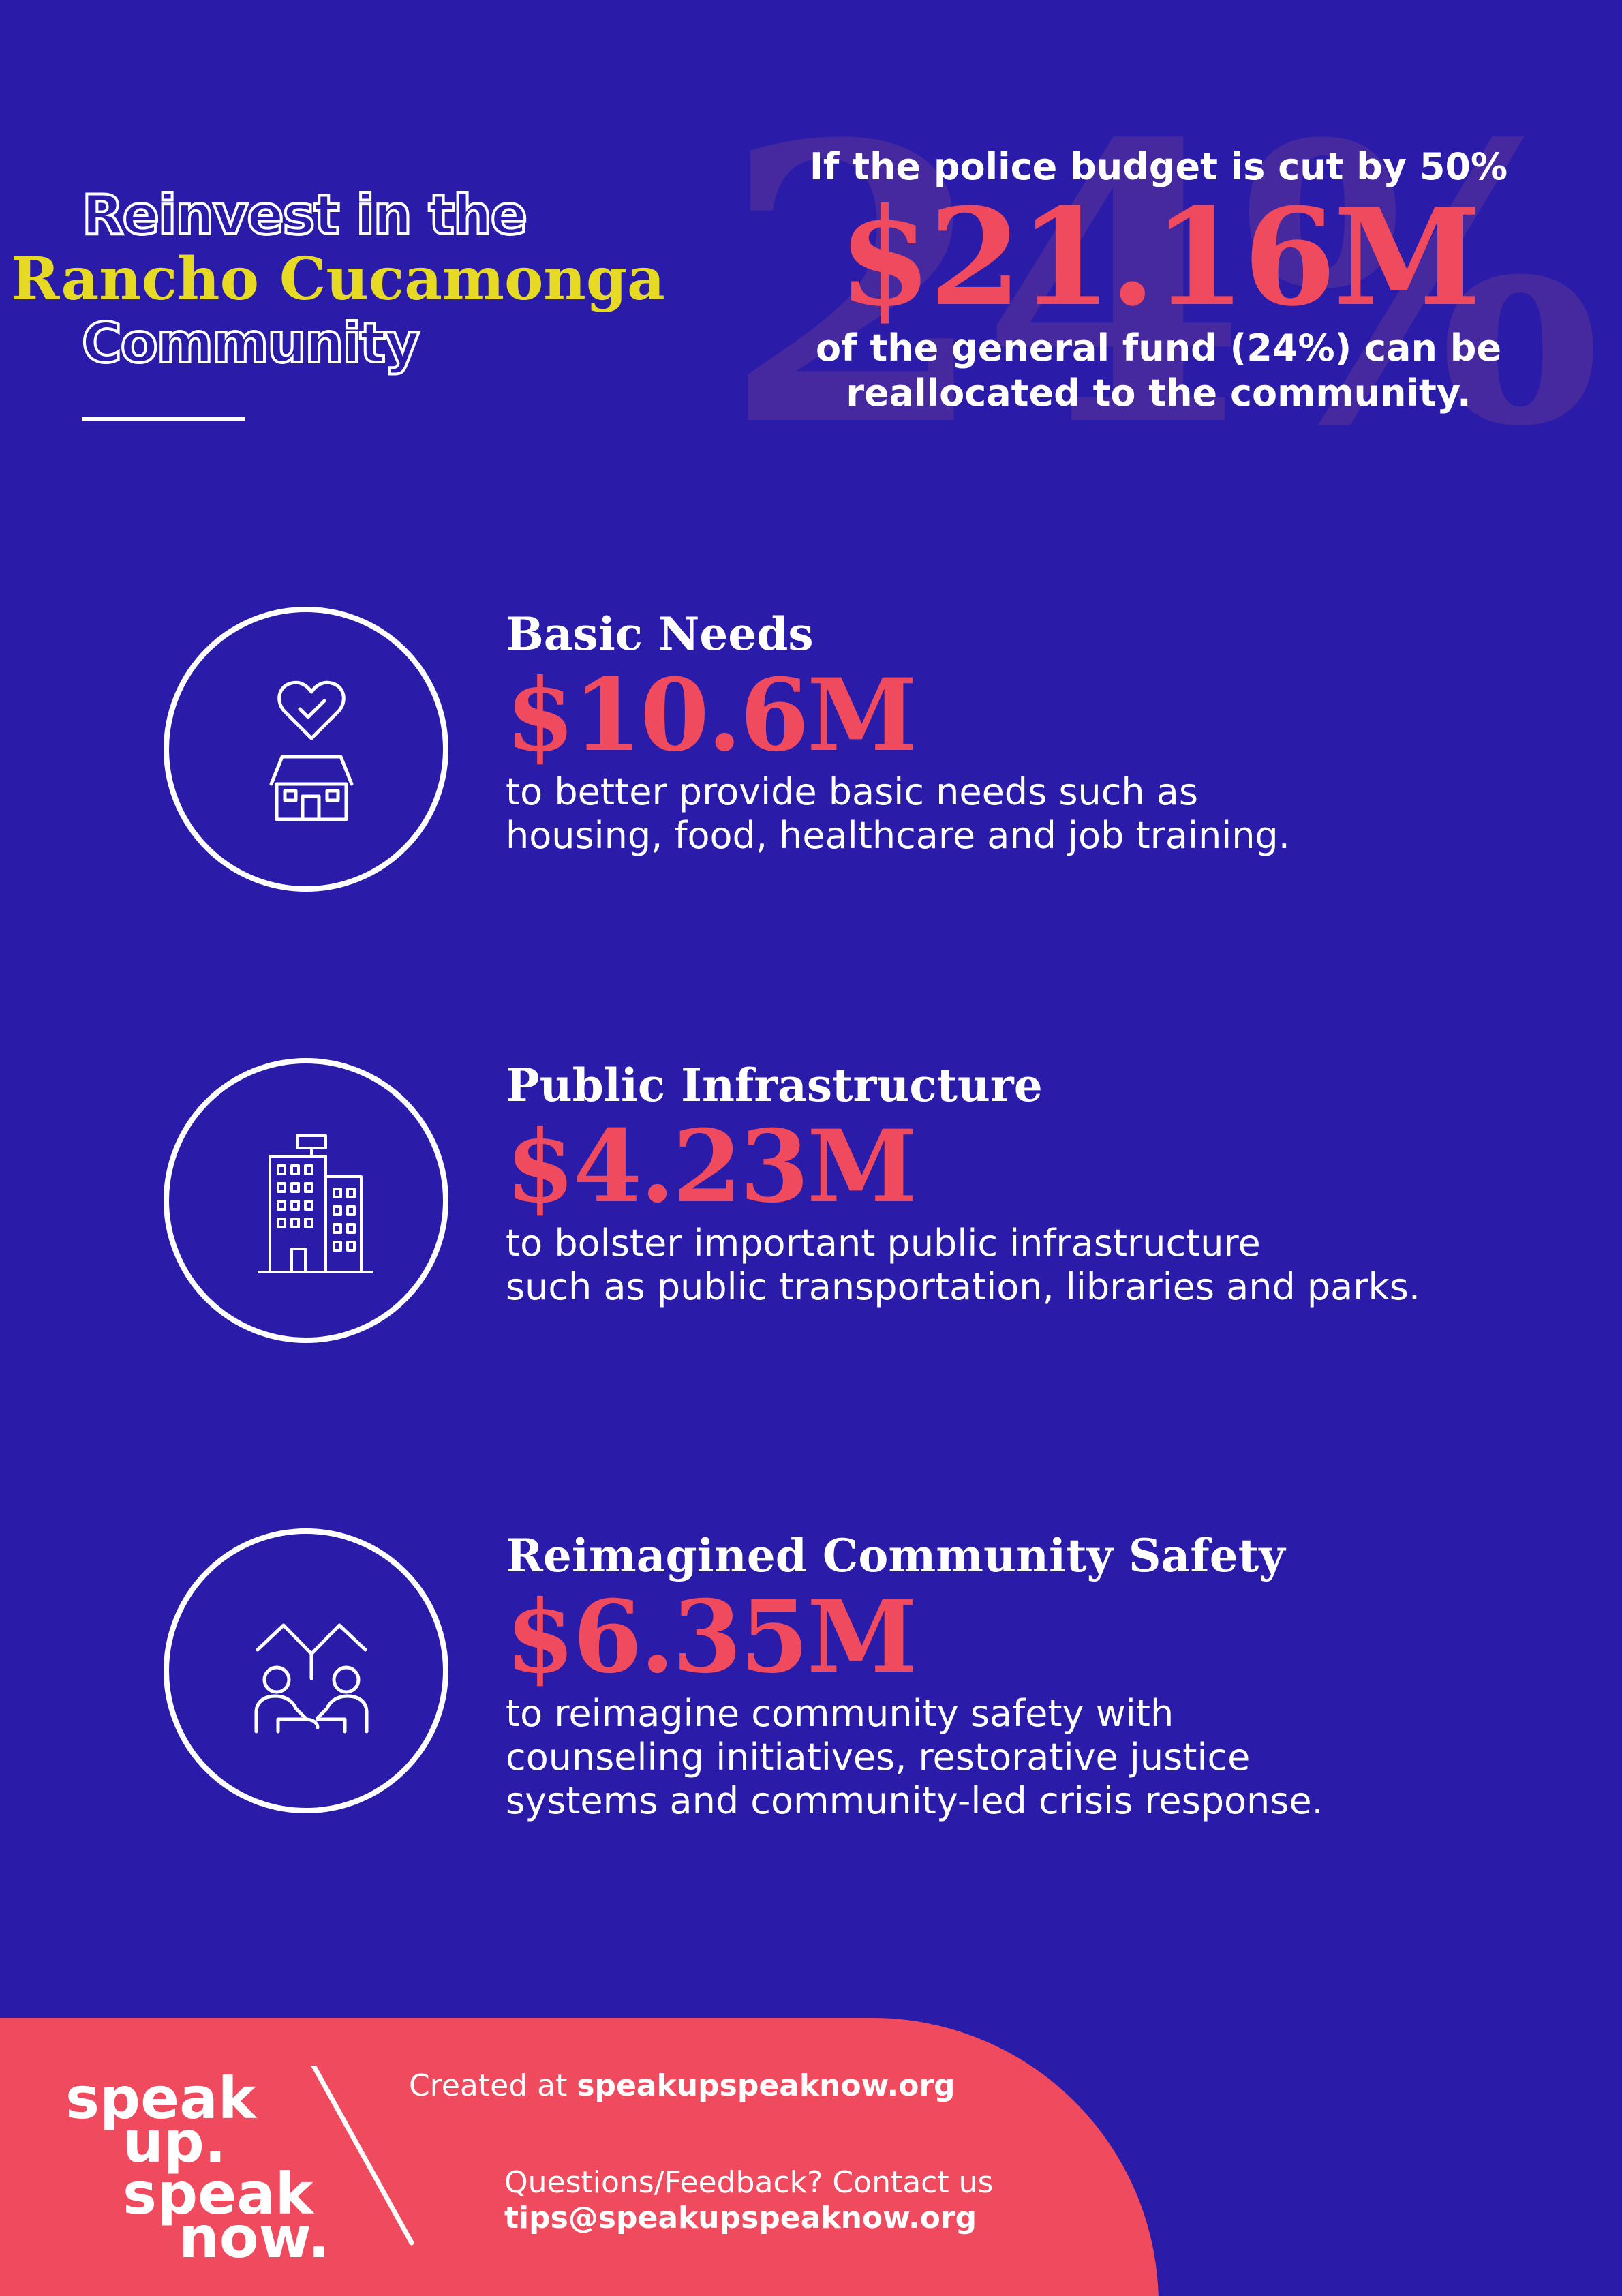 The height and width of the screenshot is (2296, 1622). What do you see at coordinates (660, 634) in the screenshot?
I see `category-title: Basic Needs` at bounding box center [660, 634].